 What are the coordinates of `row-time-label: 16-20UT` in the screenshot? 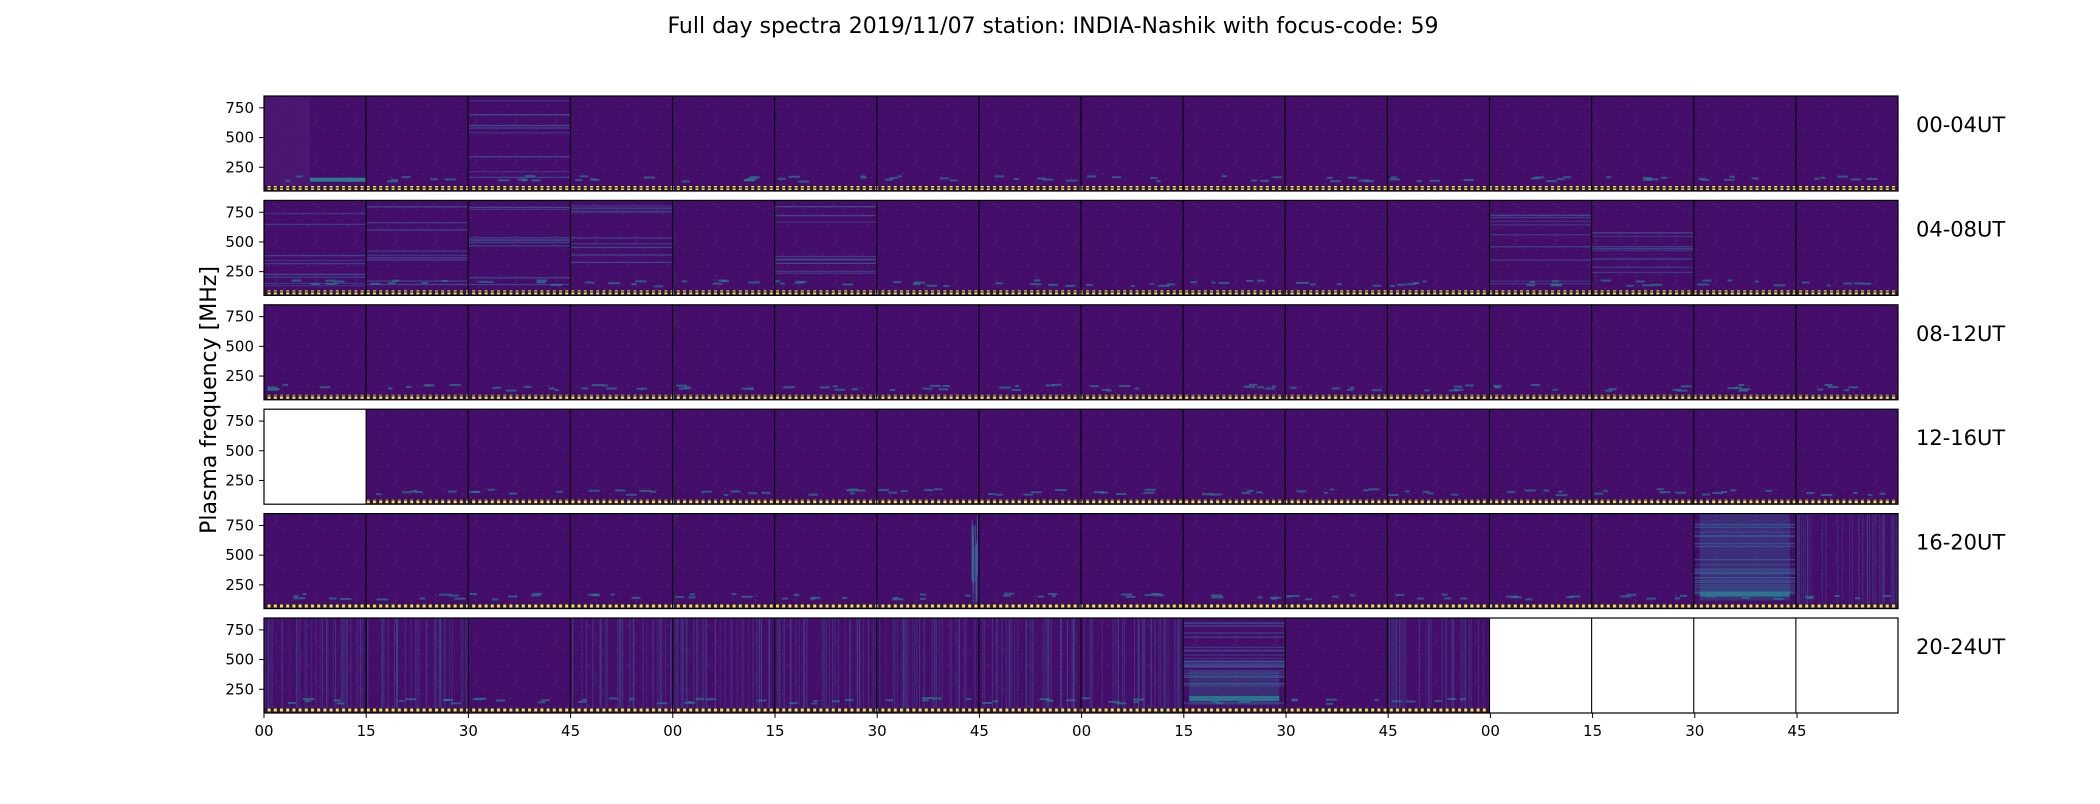 It's located at (1960, 543).